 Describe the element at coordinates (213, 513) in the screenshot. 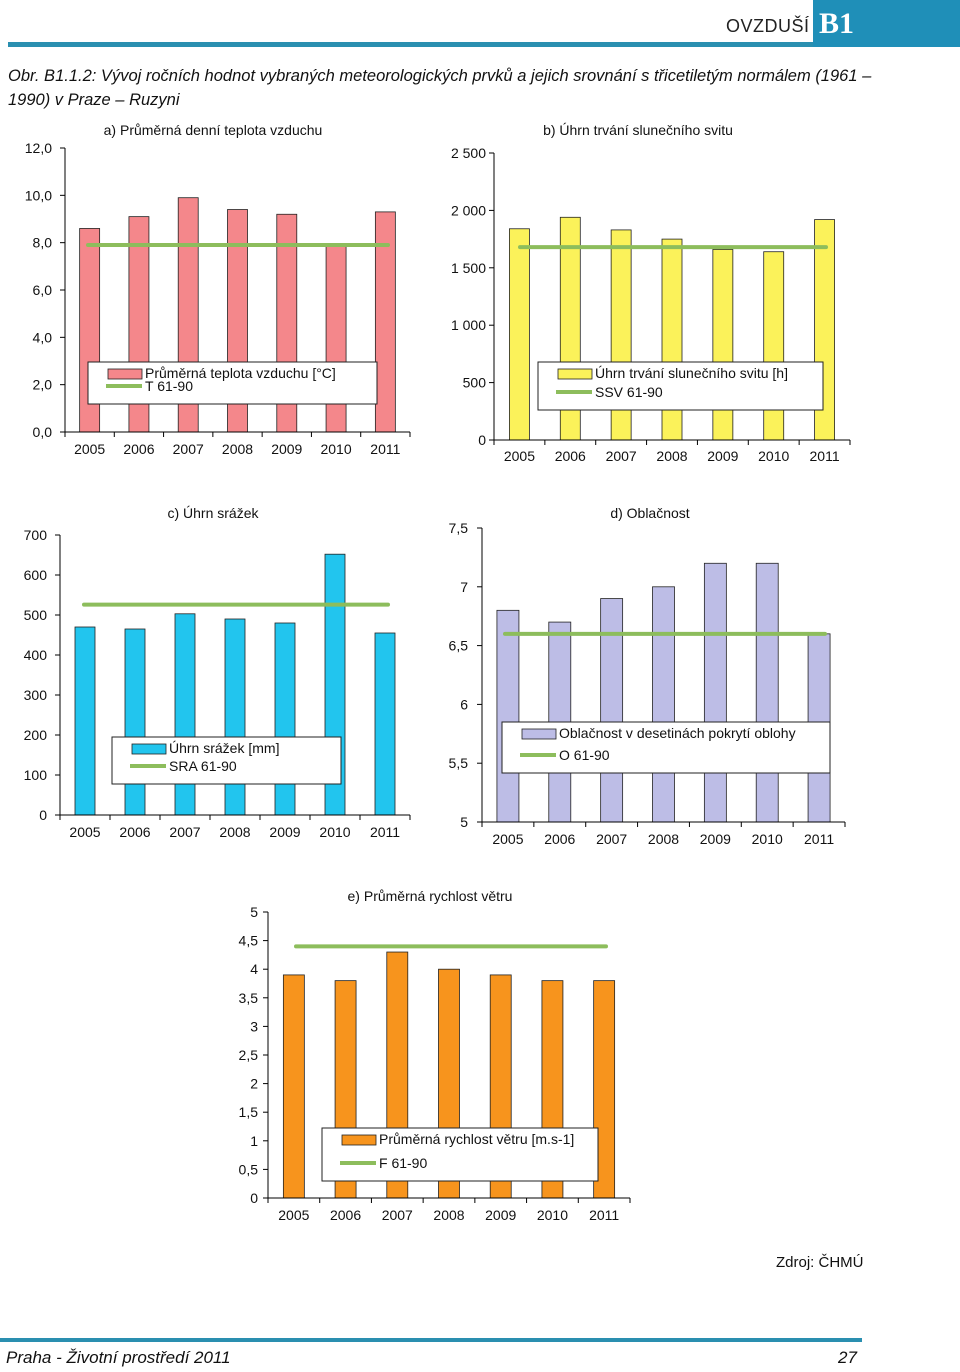

I see `chart-title: c) Úhrn srážek` at that location.